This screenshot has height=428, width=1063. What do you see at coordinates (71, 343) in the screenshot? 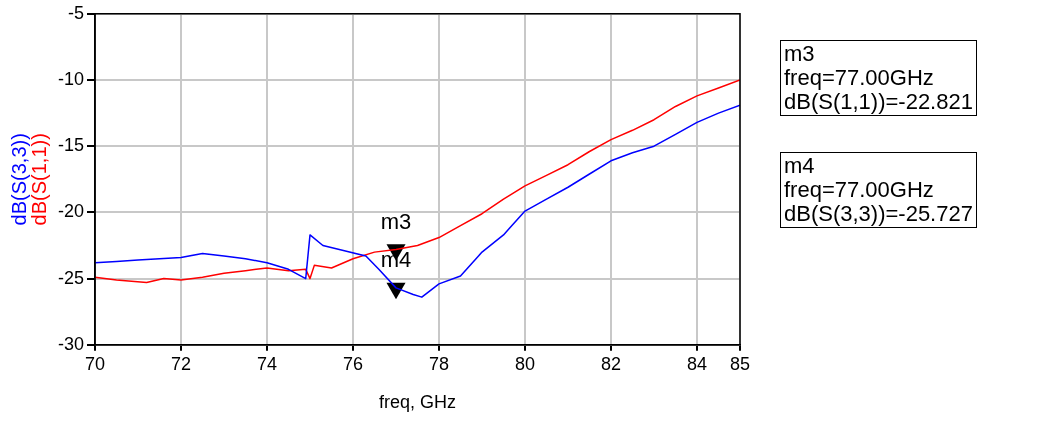
I see `y-tick-label: -30` at bounding box center [71, 343].